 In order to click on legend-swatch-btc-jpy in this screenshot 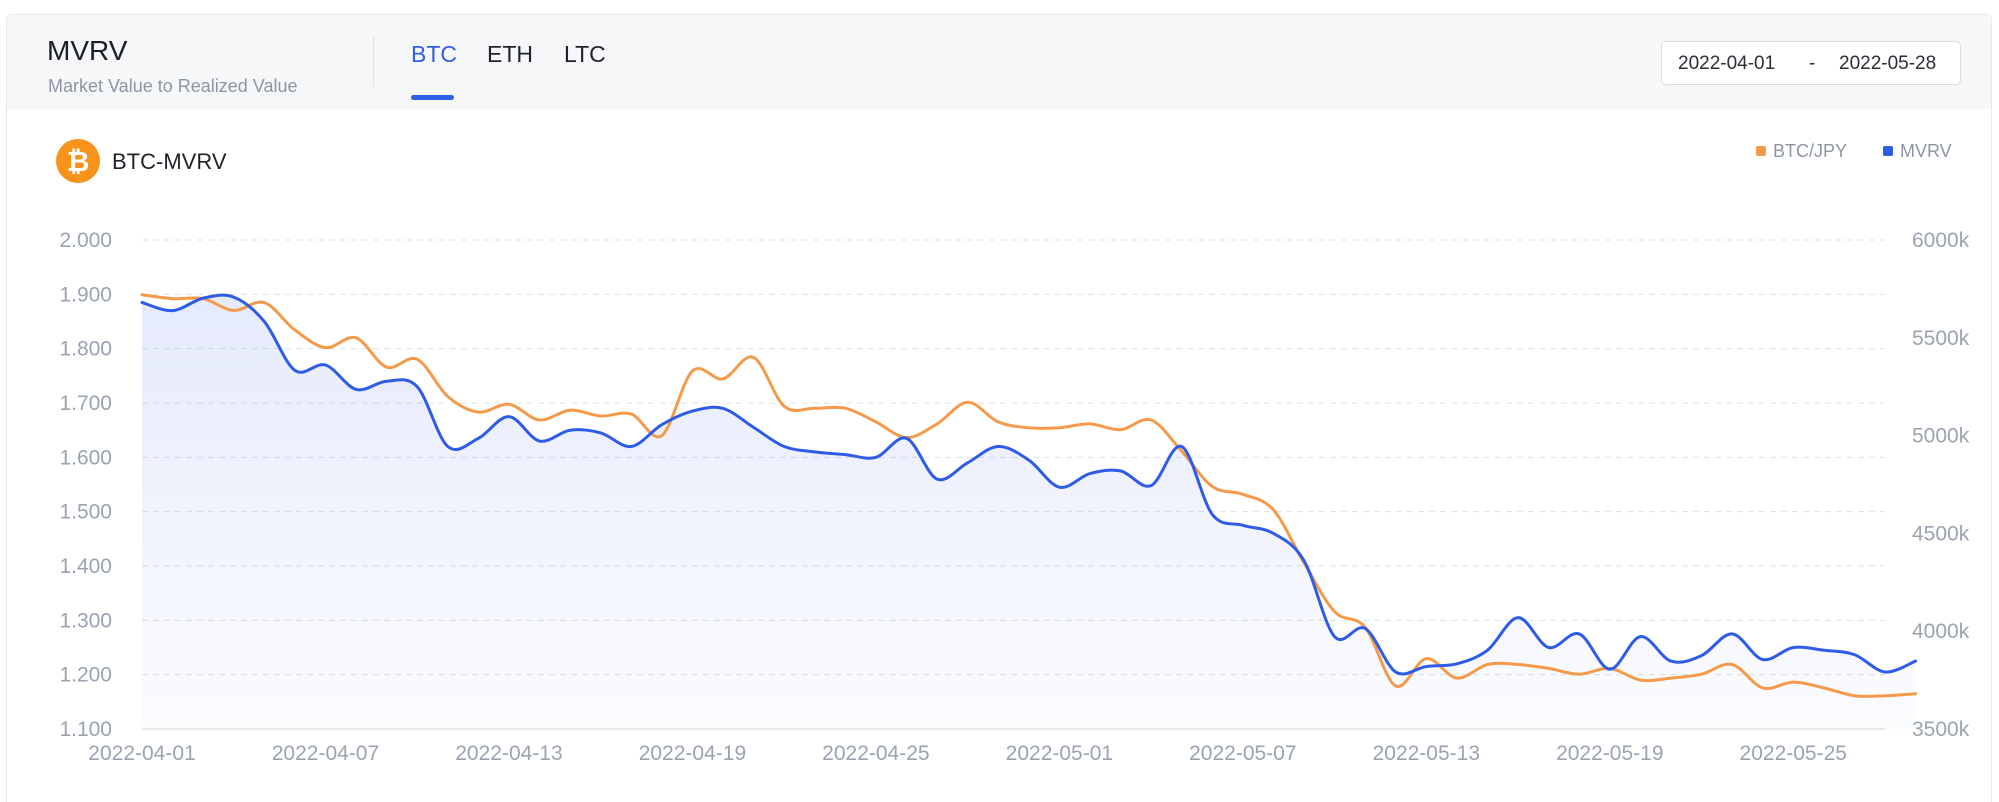, I will do `click(1761, 151)`.